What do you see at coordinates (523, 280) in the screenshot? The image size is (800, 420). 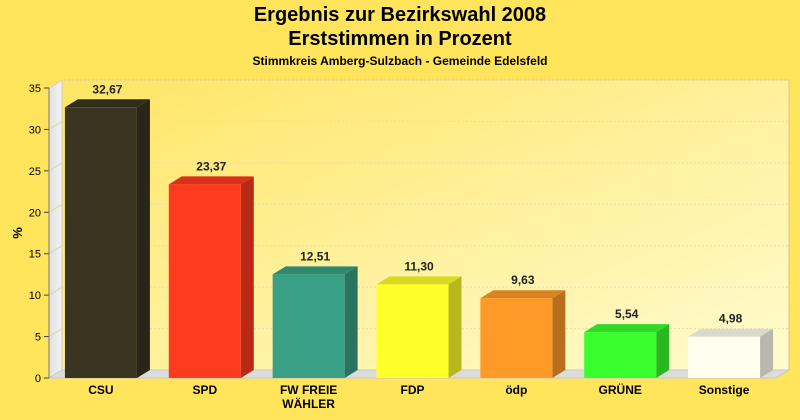 I see `data-label: 9,63` at bounding box center [523, 280].